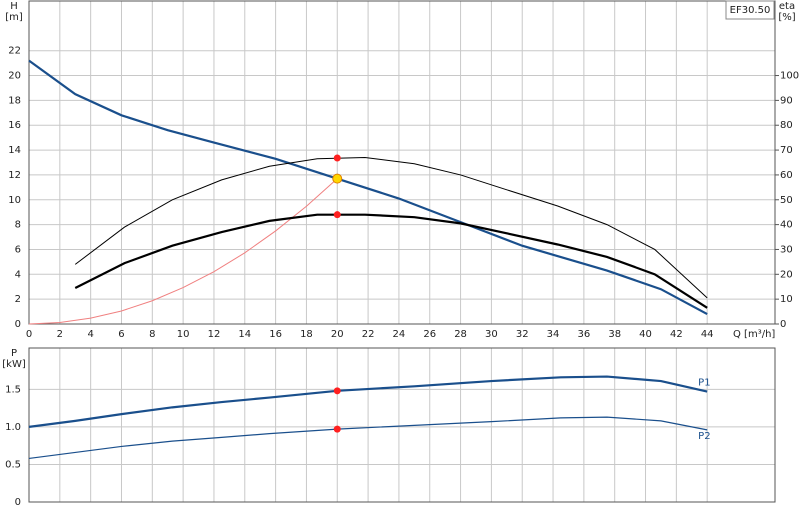 The height and width of the screenshot is (520, 800). Describe the element at coordinates (275, 334) in the screenshot. I see `x-tick-label: 16` at that location.